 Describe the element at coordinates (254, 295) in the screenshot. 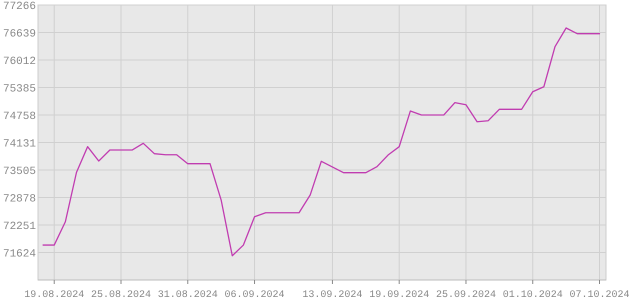

I see `x-tick-label: 06.09.2024` at that location.